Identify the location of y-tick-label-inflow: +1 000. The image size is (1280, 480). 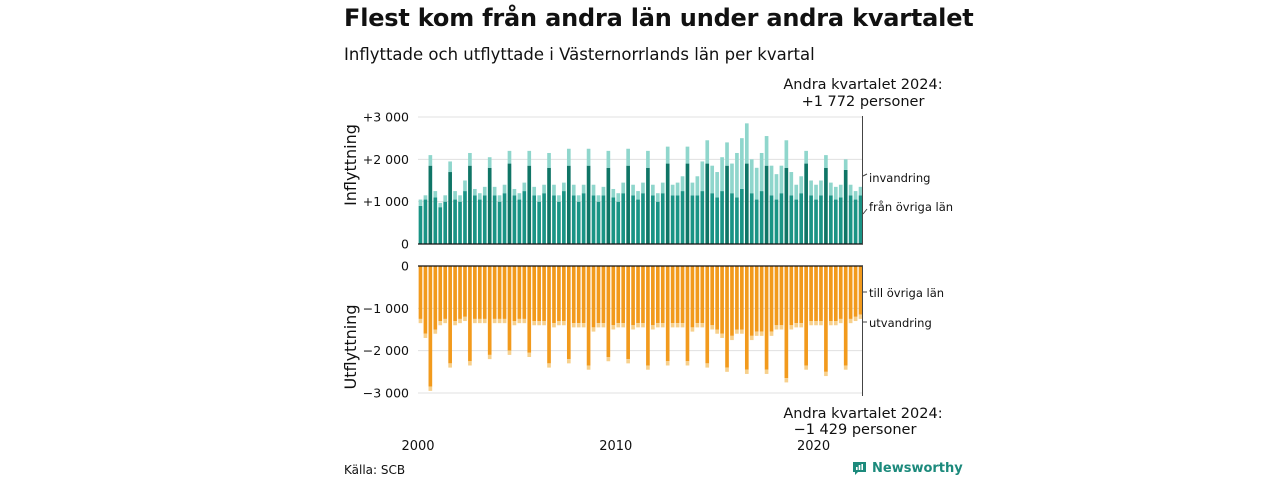
(386, 201).